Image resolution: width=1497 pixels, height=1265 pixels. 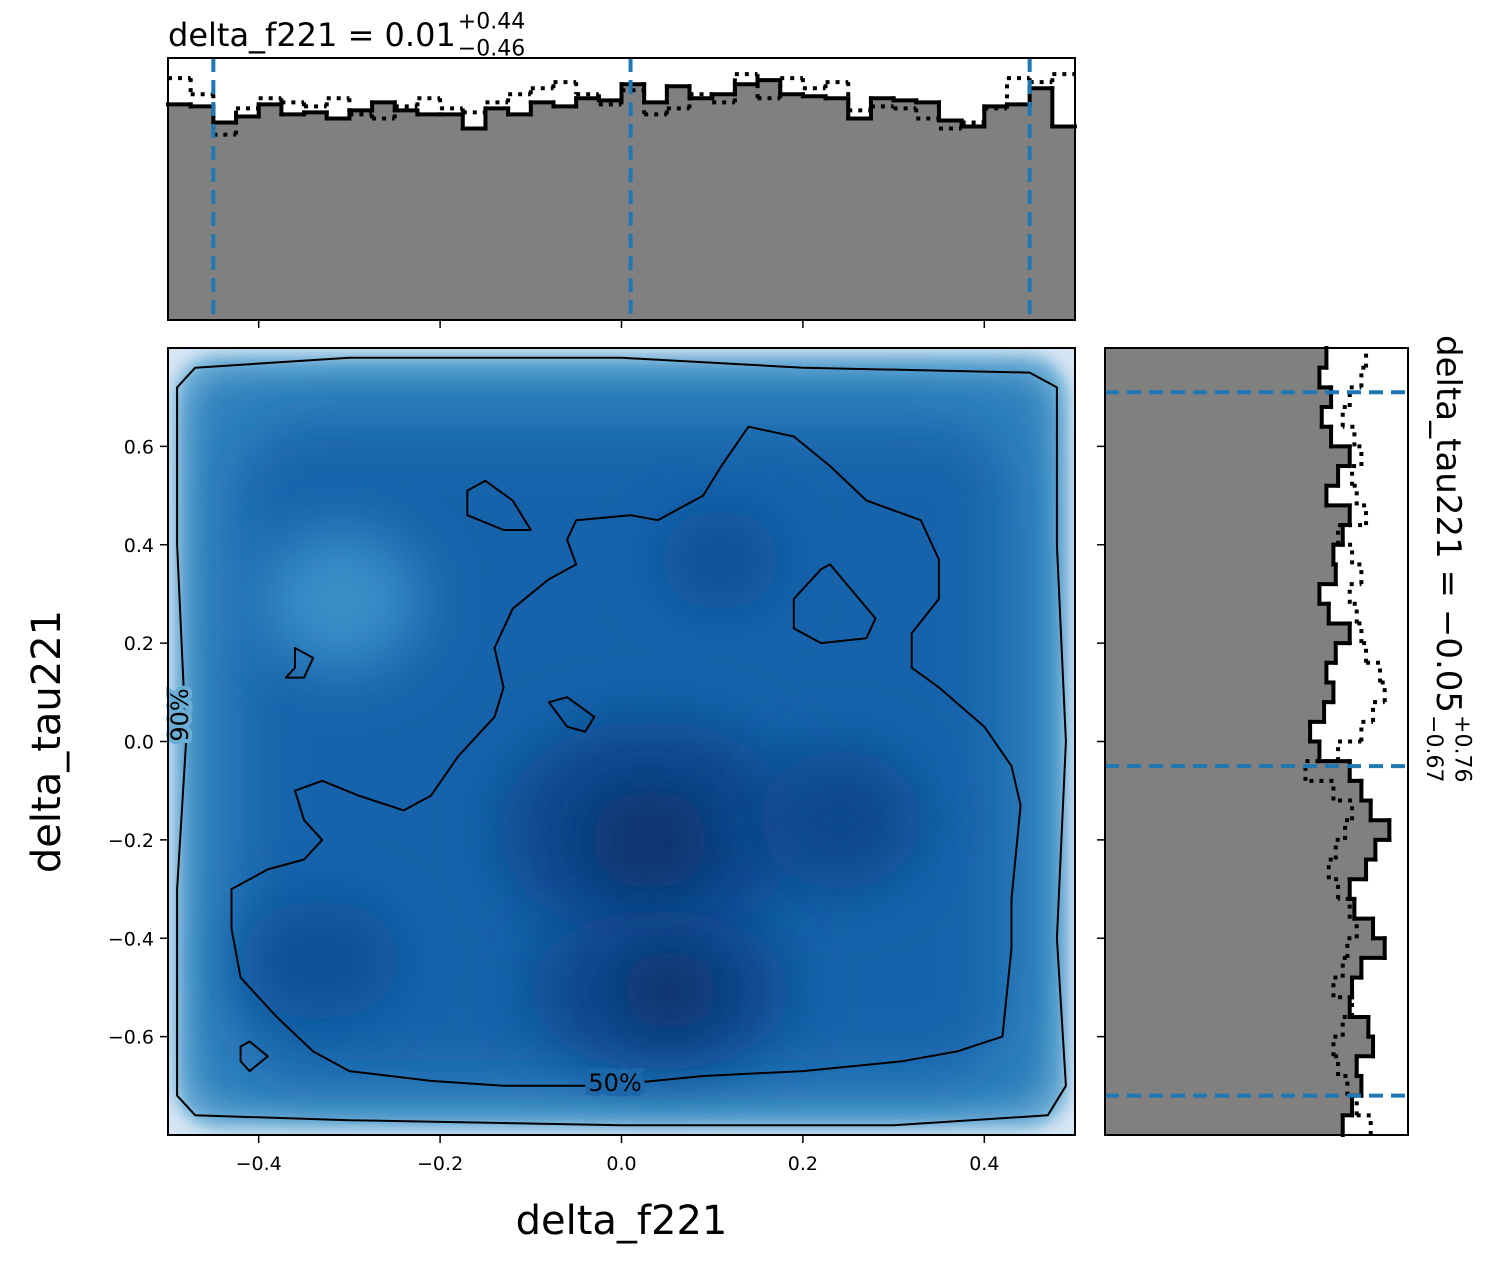 I want to click on contour-label: 50%, so click(x=614, y=1083).